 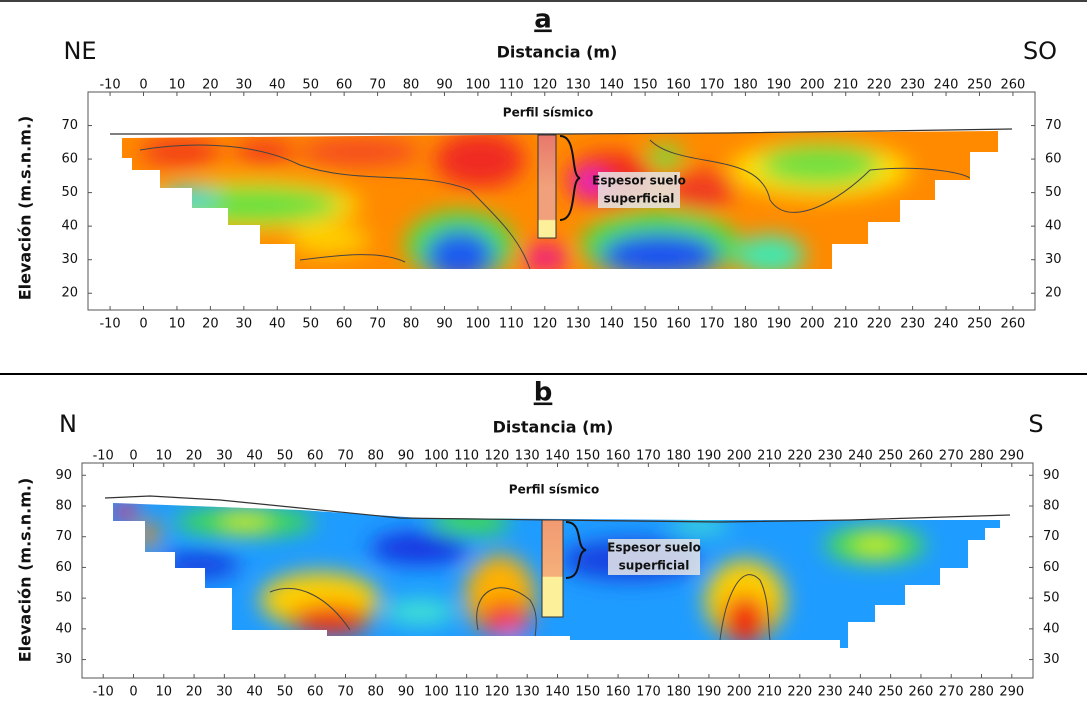 I want to click on x-tick-label: 120, so click(x=544, y=324).